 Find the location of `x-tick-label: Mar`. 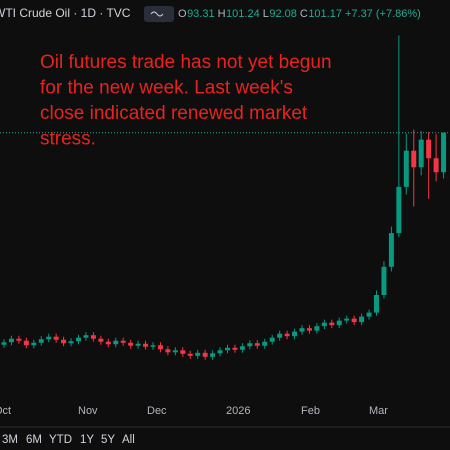

x-tick-label: Mar is located at coordinates (378, 411).